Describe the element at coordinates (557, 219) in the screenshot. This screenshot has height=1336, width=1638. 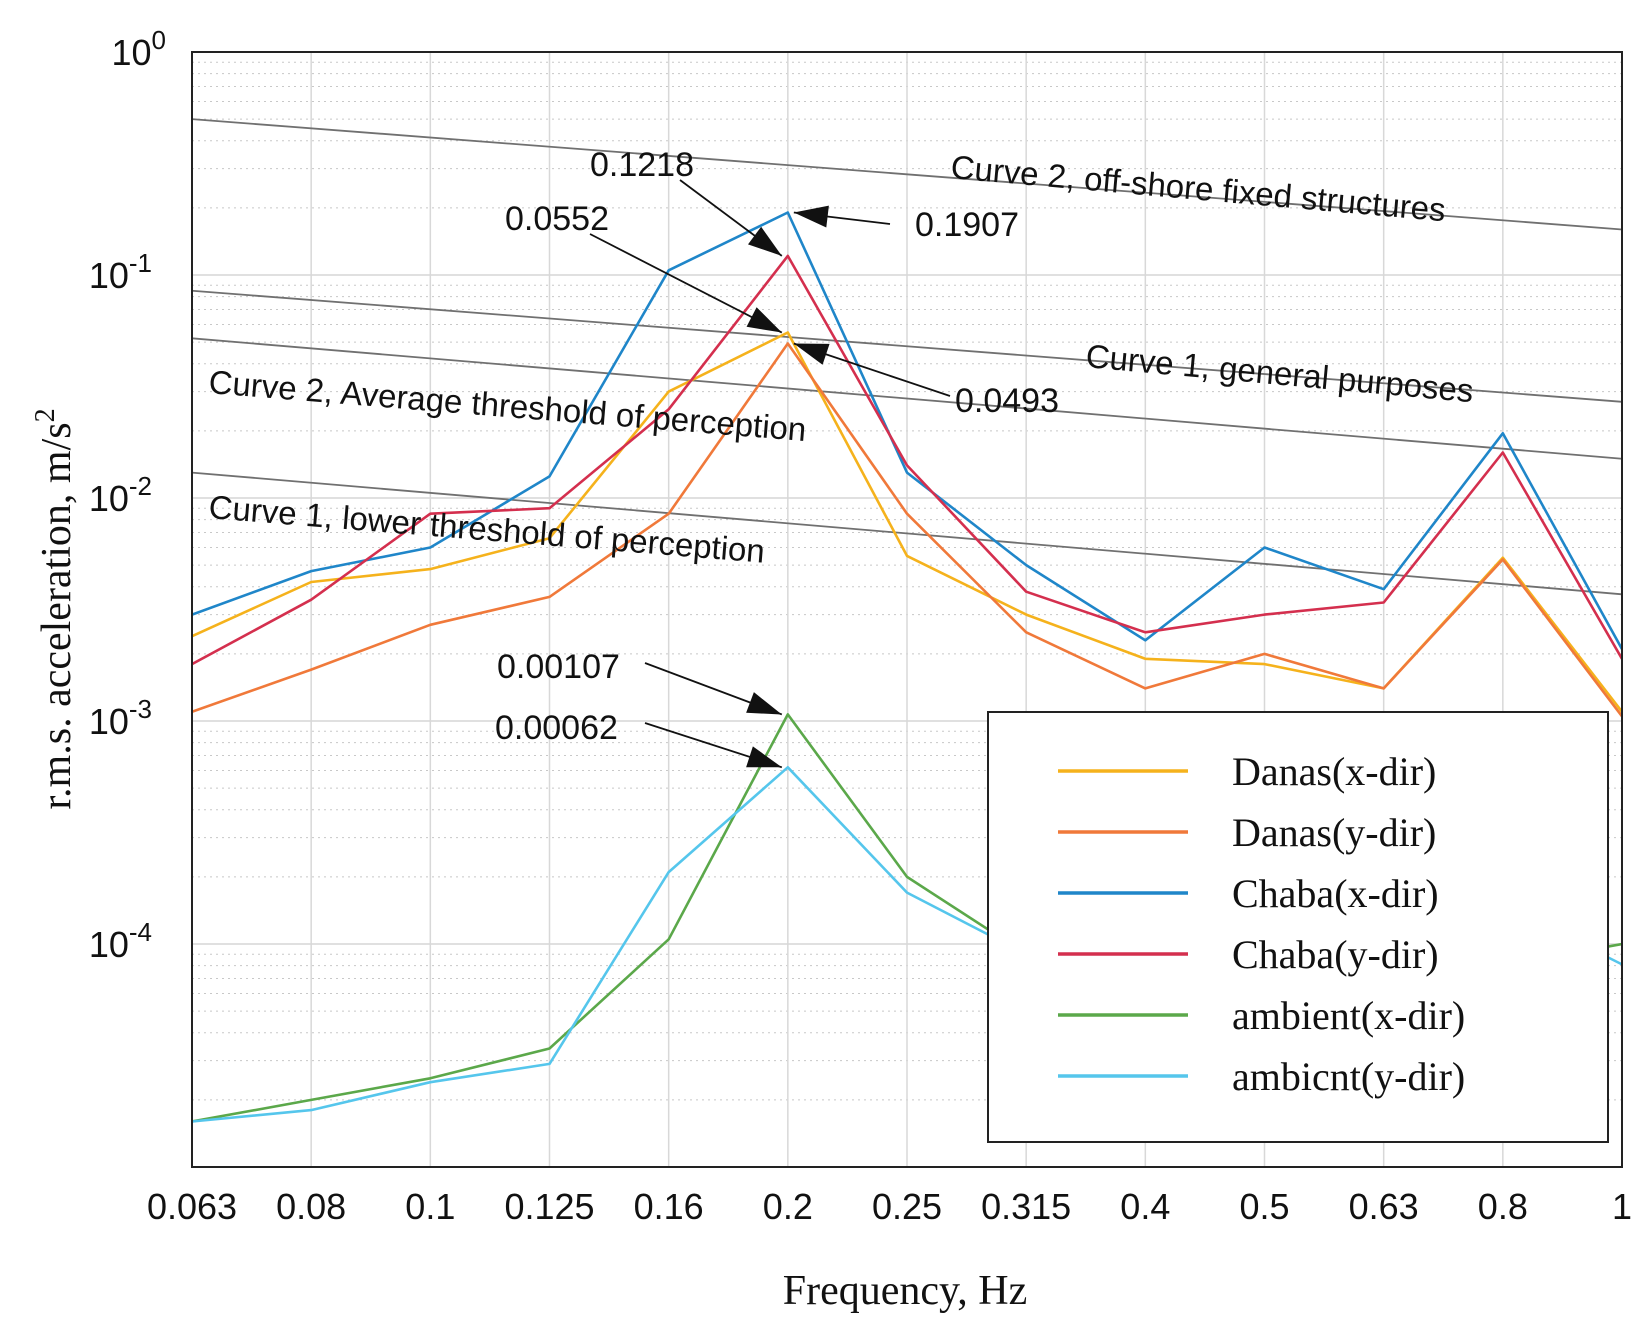
I see `annotation-label: 0.0552` at that location.